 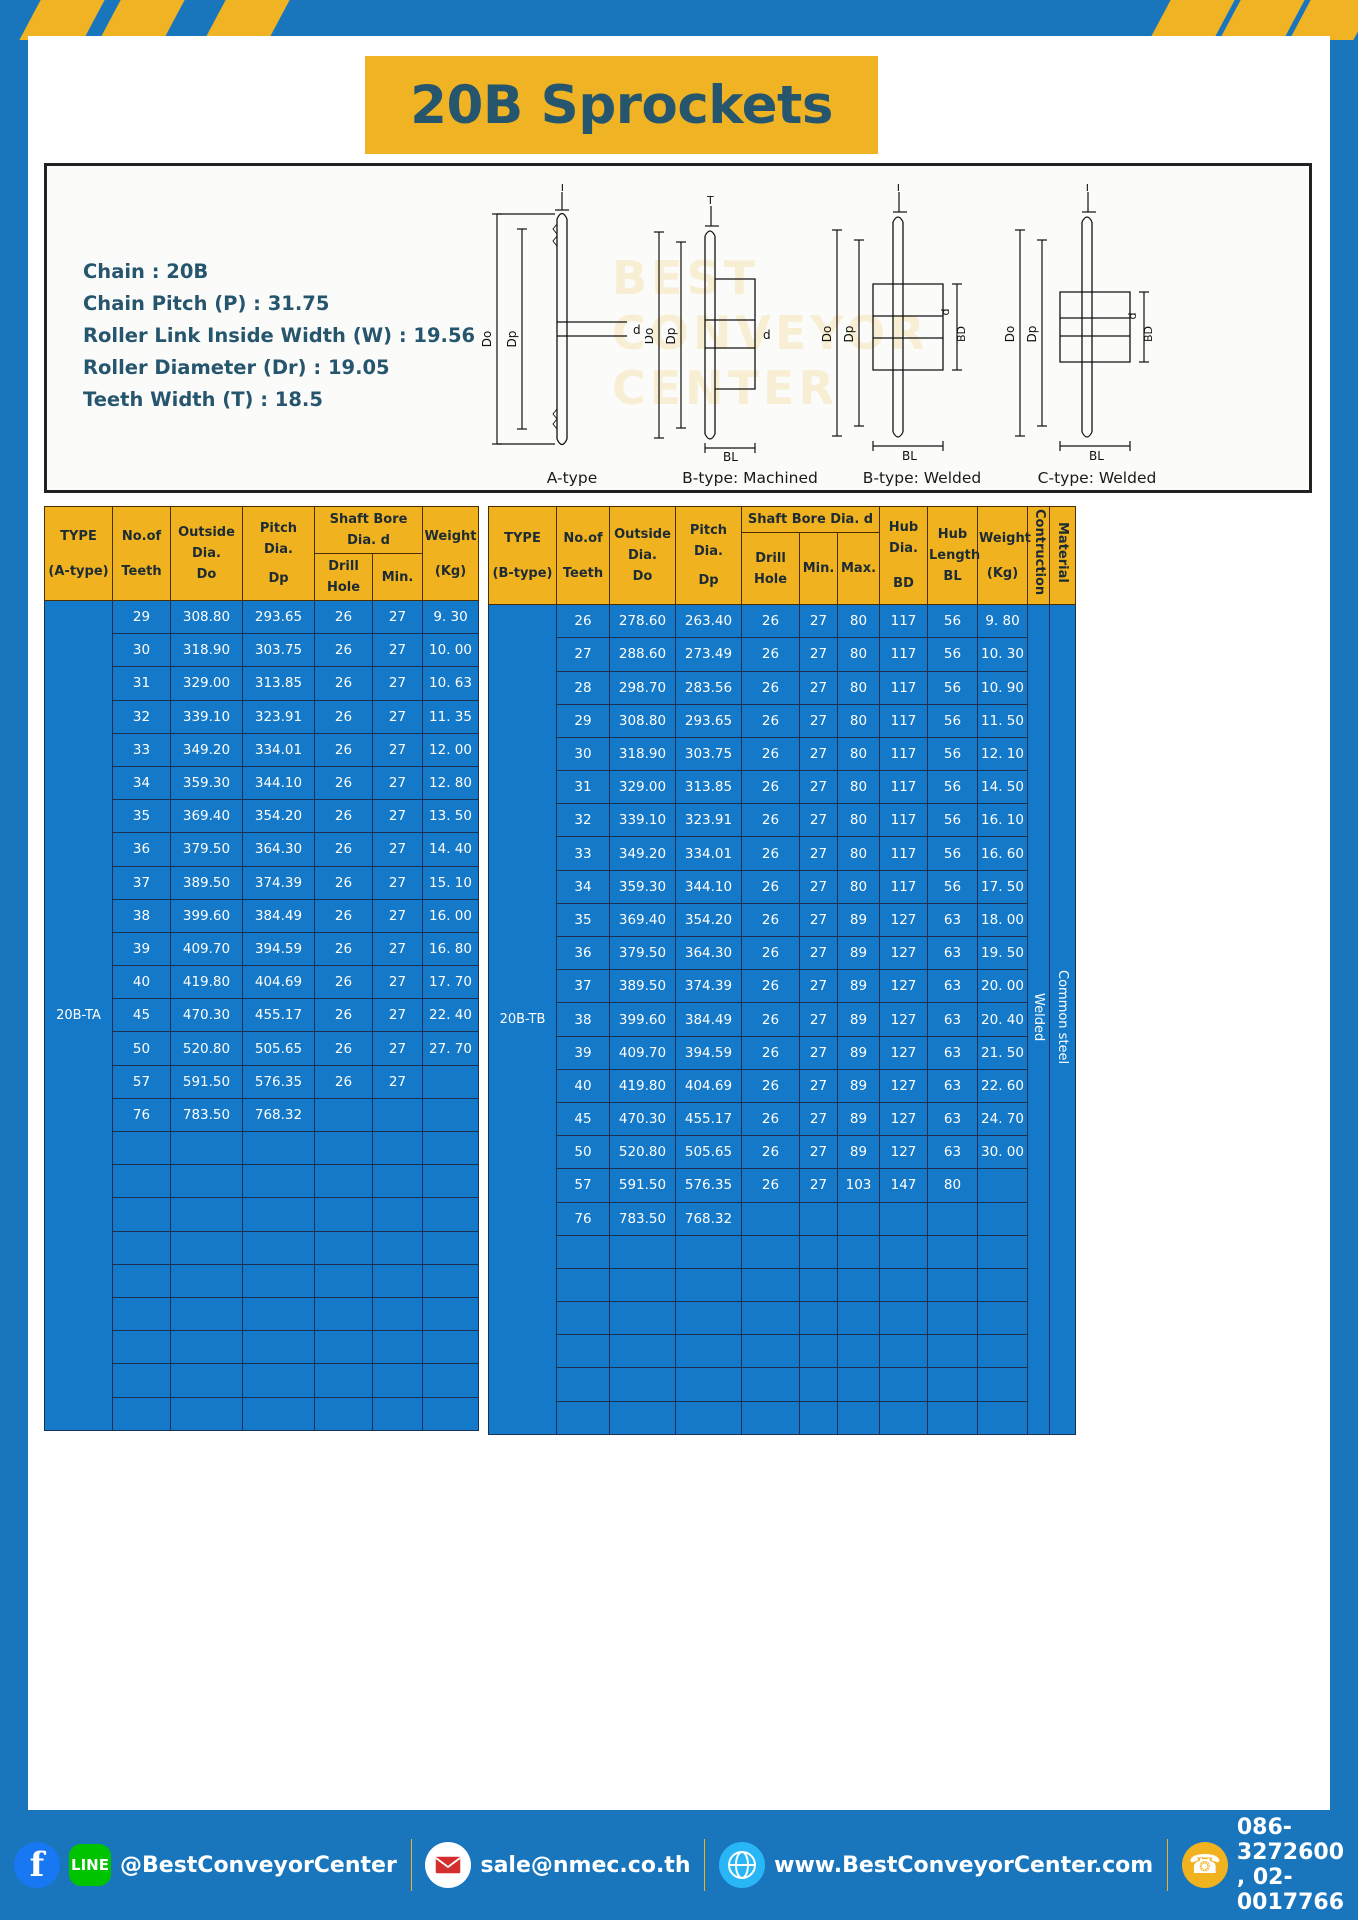 I want to click on table-row: 32 339.10 323.91 26 27 80 117 56 16. 10, so click(x=782, y=820).